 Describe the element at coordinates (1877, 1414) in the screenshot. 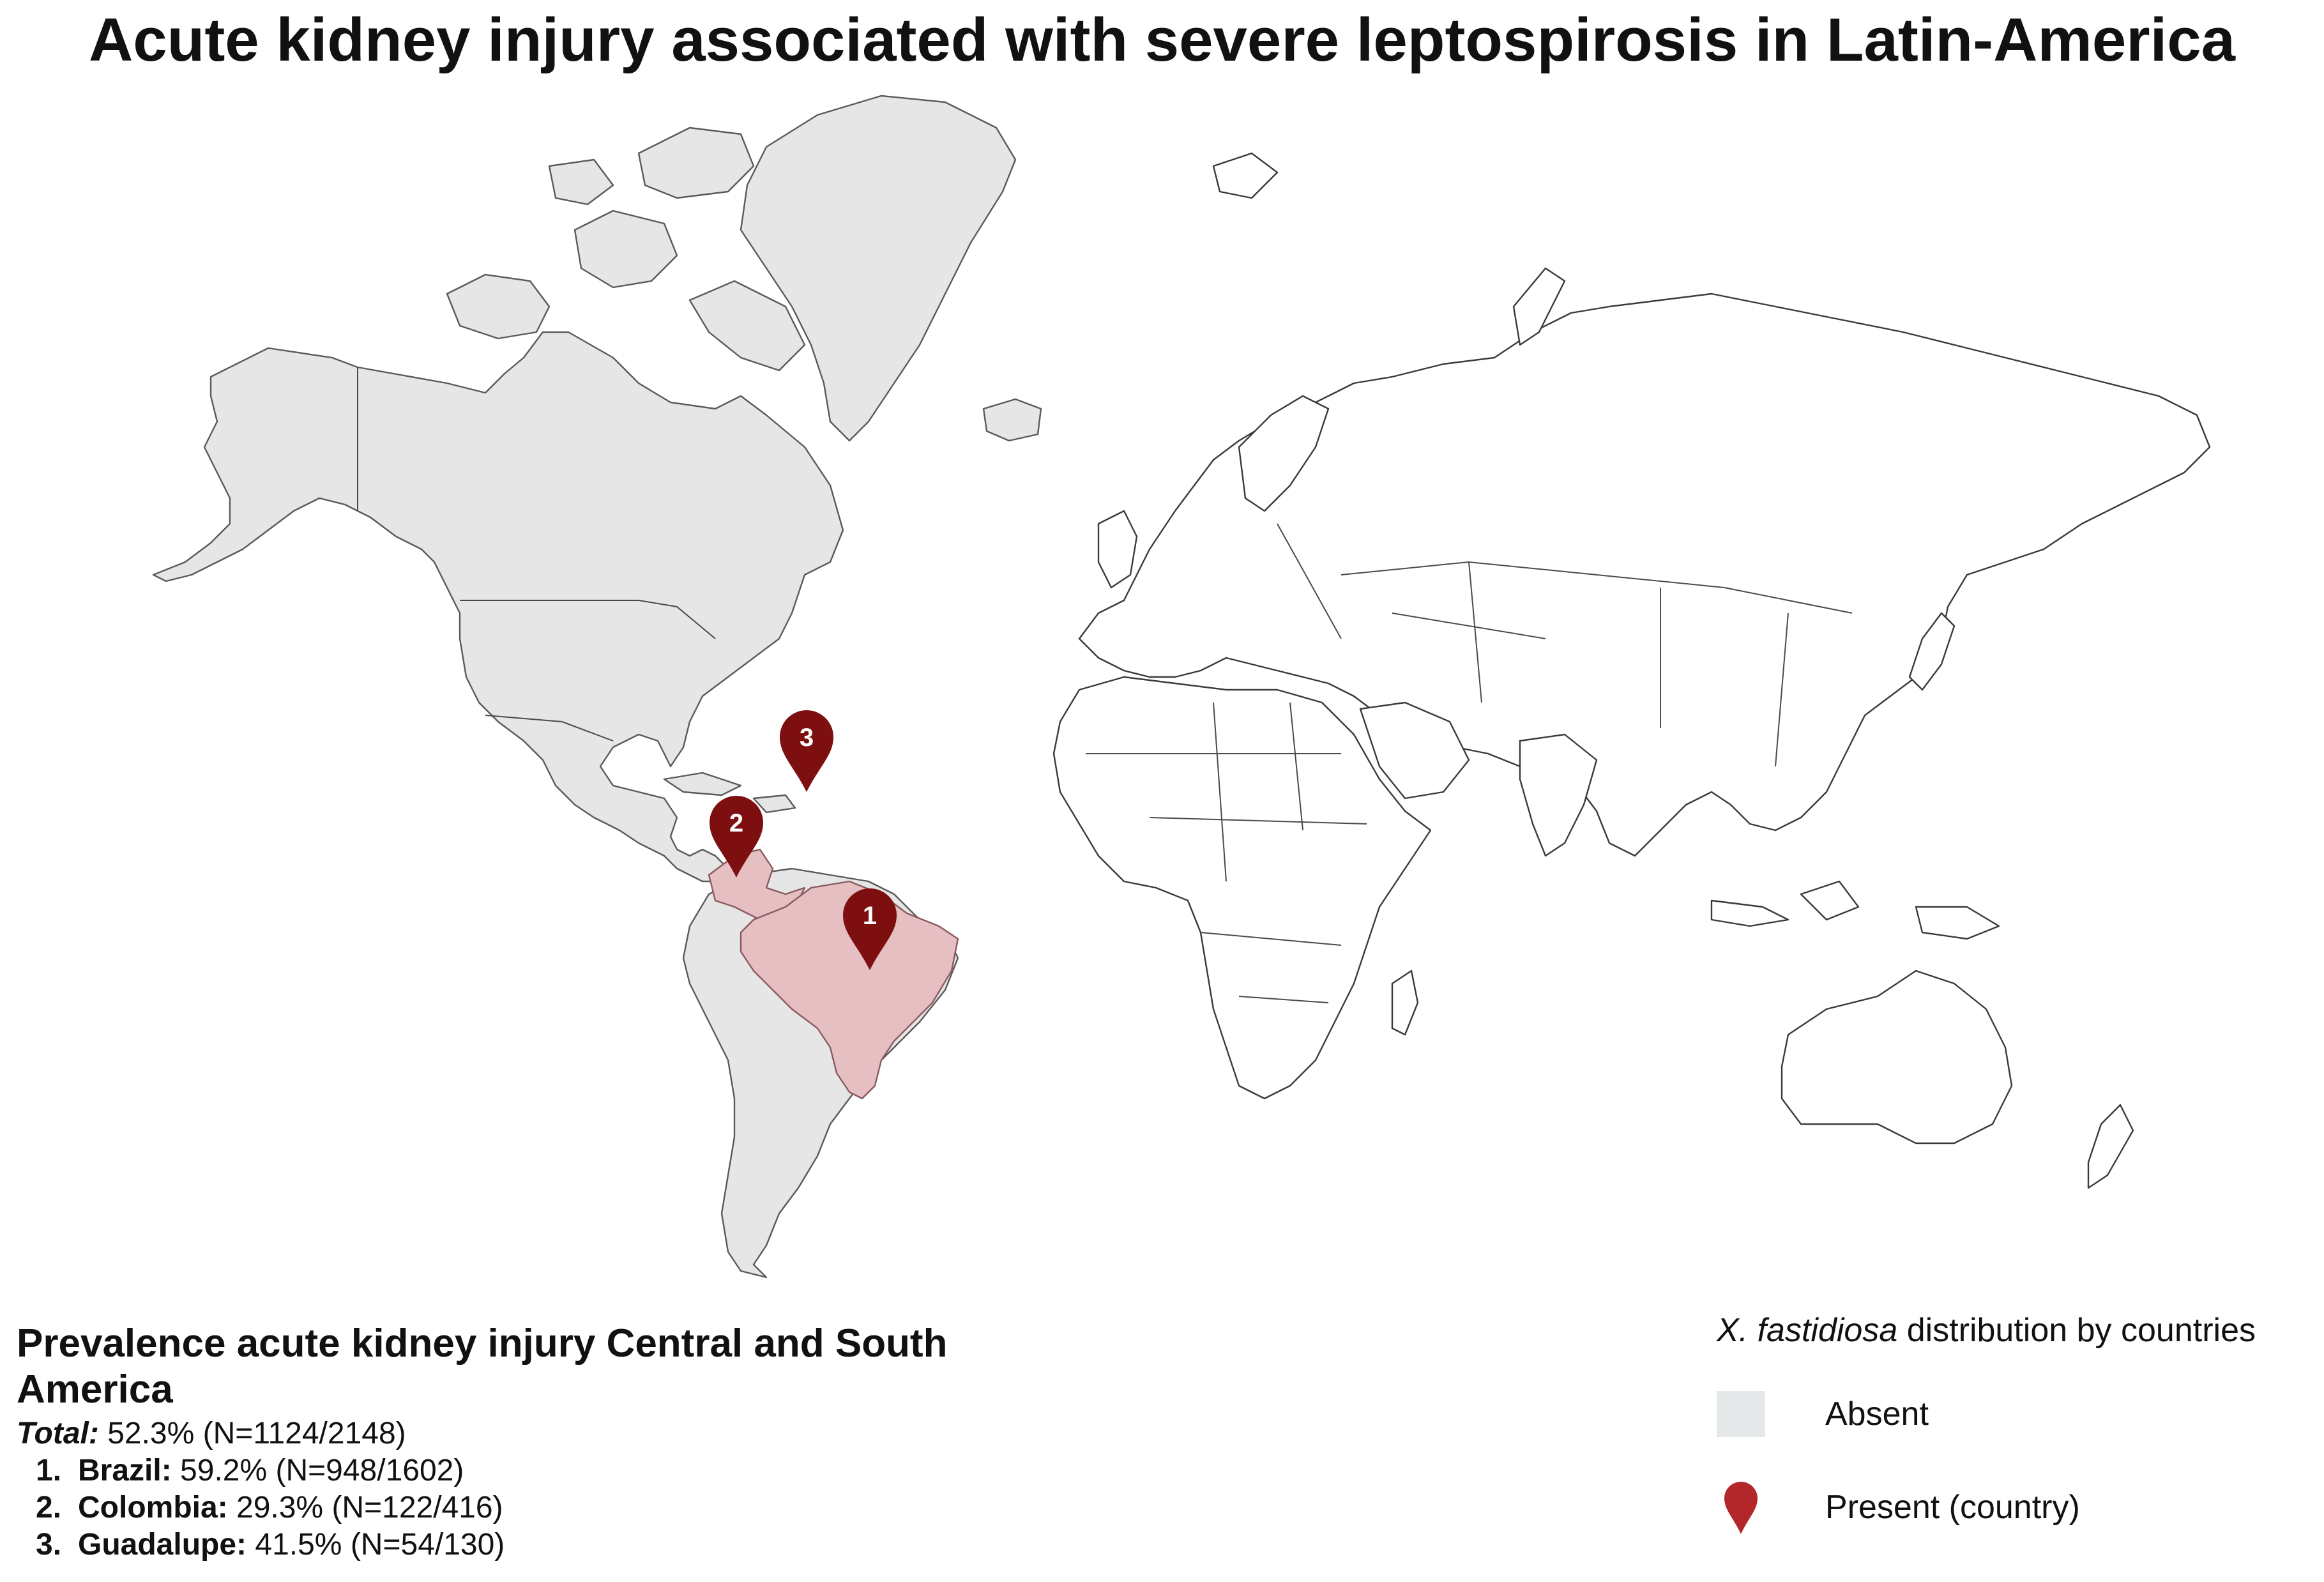

I see `absent-label: Absent` at that location.